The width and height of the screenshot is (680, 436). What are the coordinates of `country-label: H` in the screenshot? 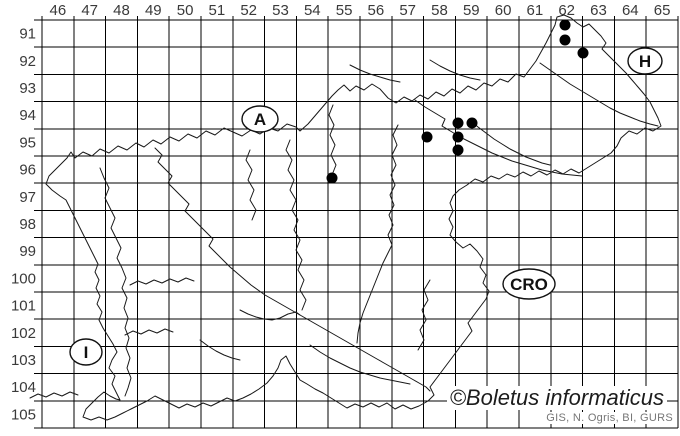 It's located at (645, 61).